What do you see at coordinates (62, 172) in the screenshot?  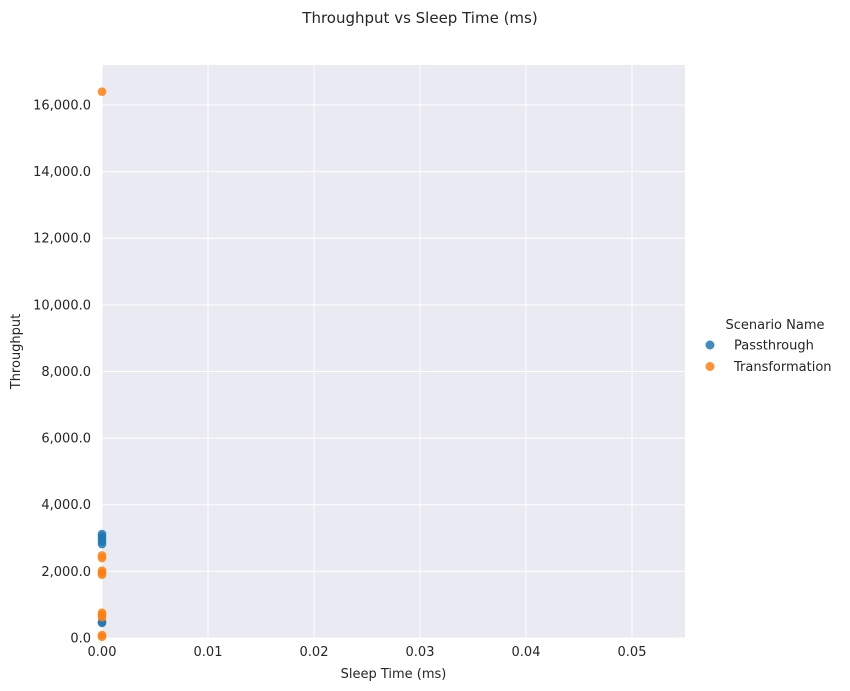 I see `y-tick-label: 14,000.0` at bounding box center [62, 172].